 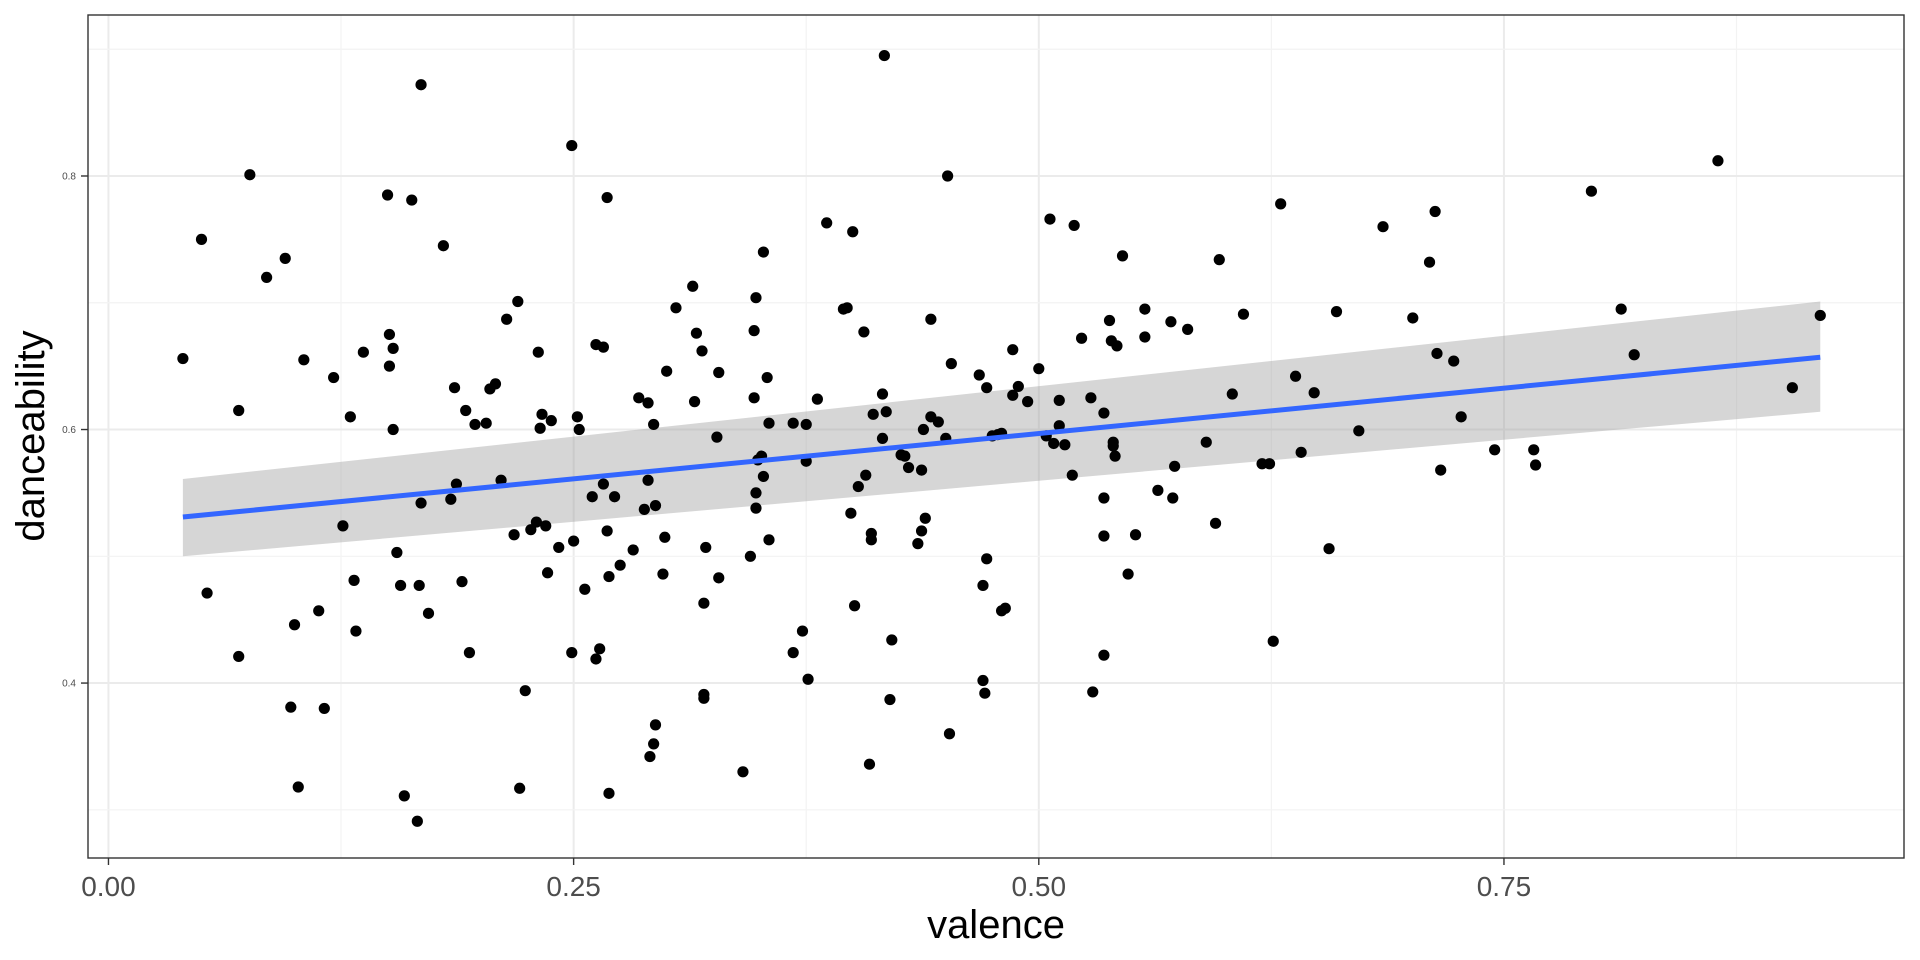 I want to click on y-tick-label: 0.4, so click(x=69, y=684).